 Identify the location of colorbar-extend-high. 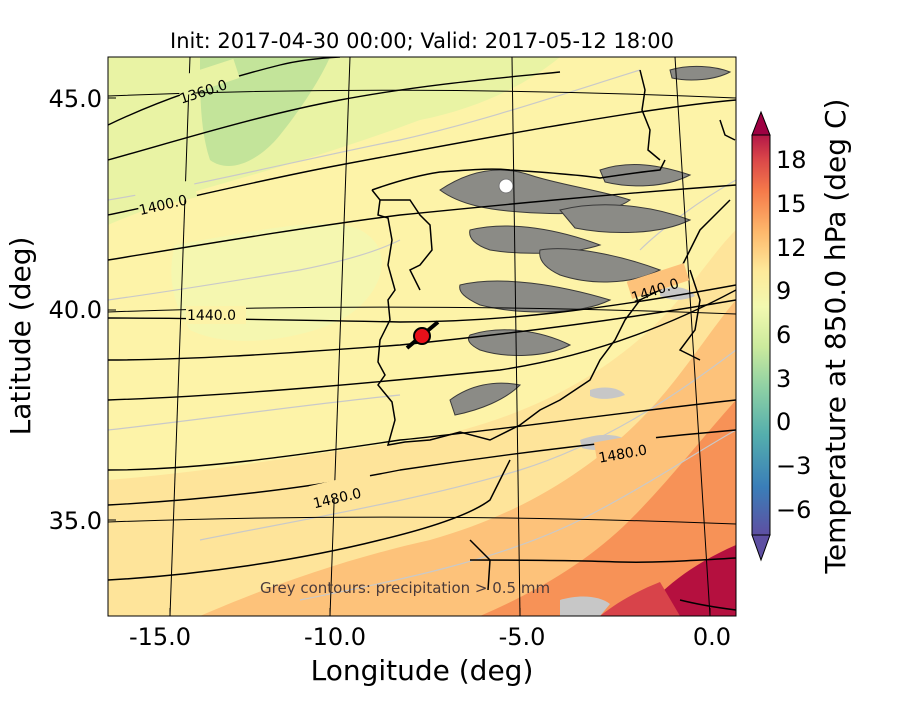
(761, 123).